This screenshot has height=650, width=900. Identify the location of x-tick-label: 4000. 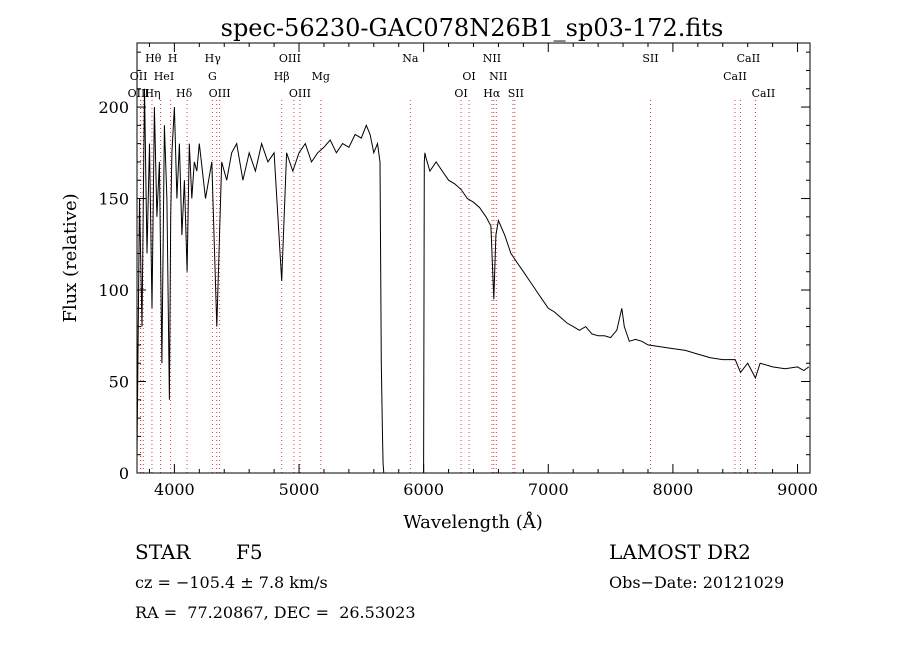
(174, 489).